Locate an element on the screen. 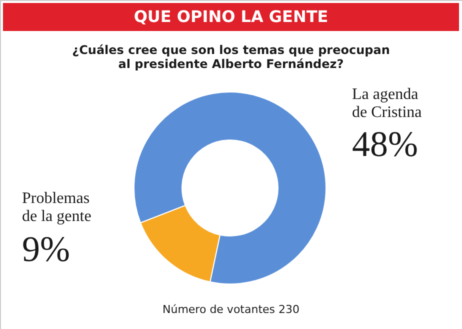 The height and width of the screenshot is (329, 462). data-label: 48% is located at coordinates (385, 144).